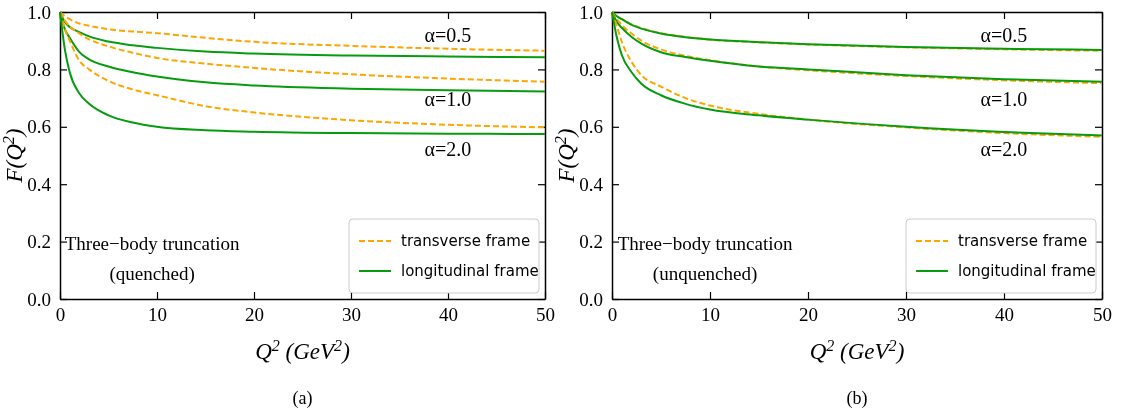 The width and height of the screenshot is (1121, 416). I want to click on annotation: (quenched), so click(152, 273).